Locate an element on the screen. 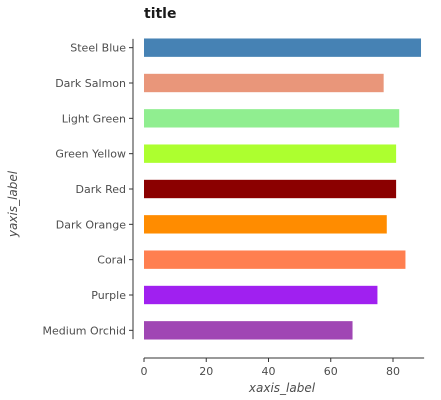 This screenshot has width=441, height=400. y-tick-label: Medium Orchid is located at coordinates (84, 330).